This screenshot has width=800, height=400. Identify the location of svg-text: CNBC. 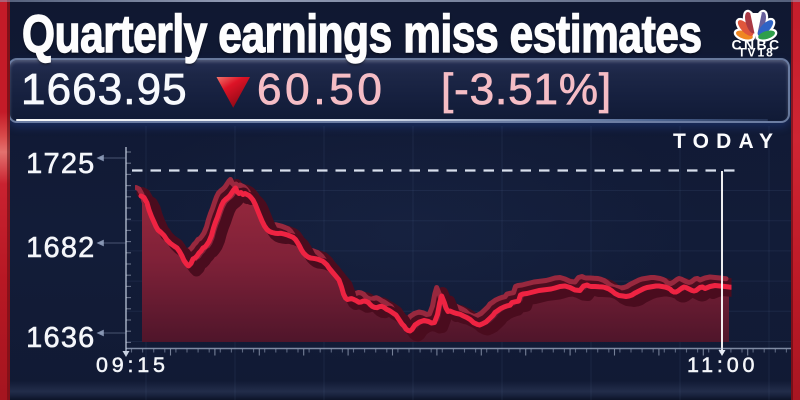
(756, 45).